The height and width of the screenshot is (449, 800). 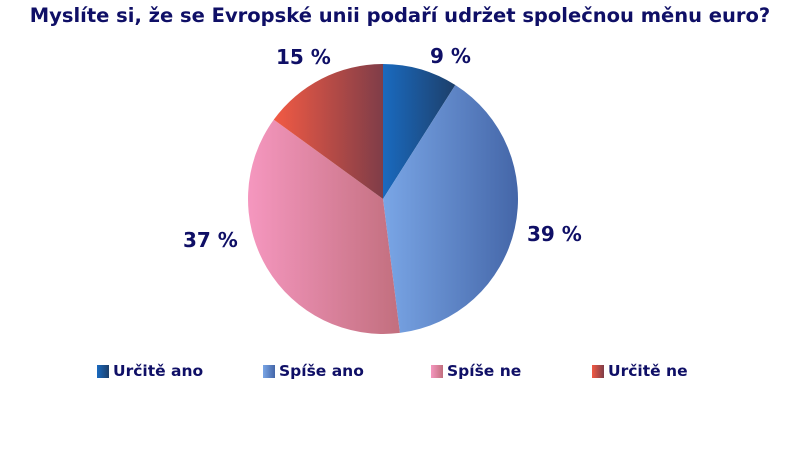 I want to click on legend-item-spise-ano: Spíše ano, so click(x=313, y=371).